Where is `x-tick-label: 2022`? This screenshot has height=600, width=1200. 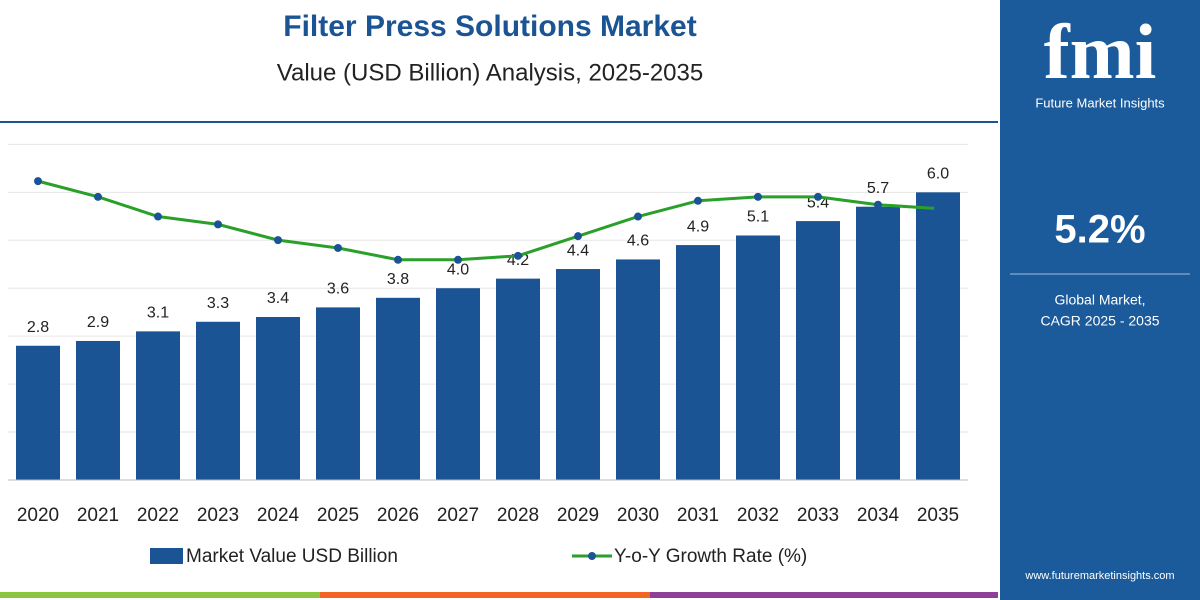
x-tick-label: 2022 is located at coordinates (158, 515).